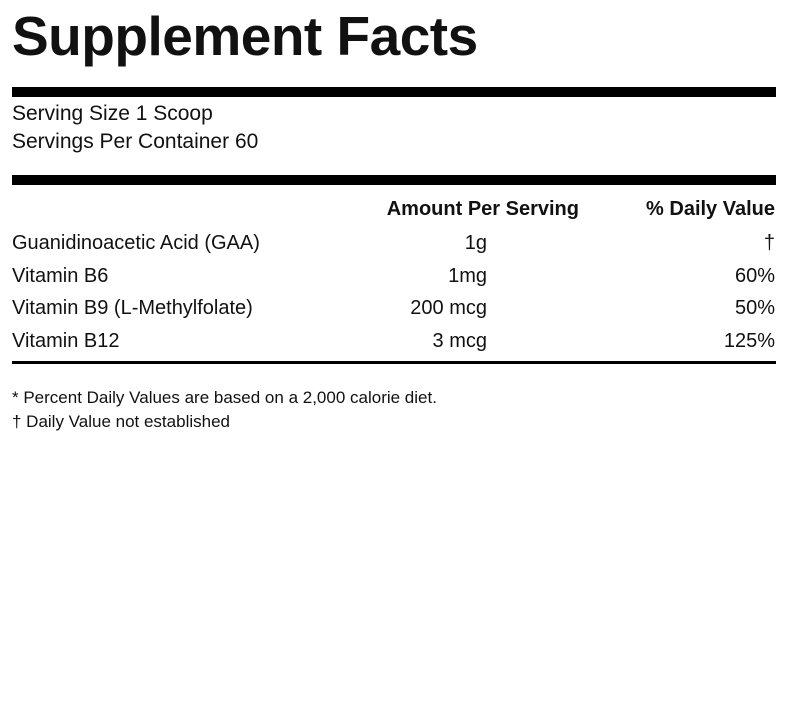 The image size is (793, 707). I want to click on amount: 200 mcg, so click(448, 308).